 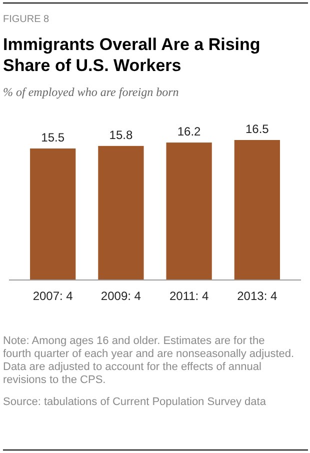 I want to click on source-note: Source: tabulations of Current Population Survey data, so click(x=135, y=402).